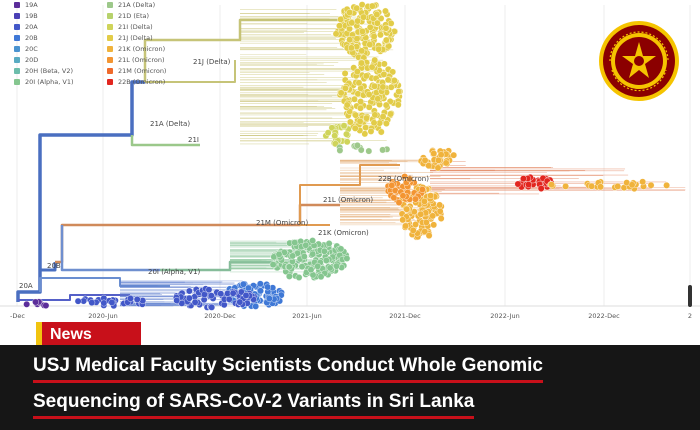  I want to click on legend-label: 20B, so click(31, 38).